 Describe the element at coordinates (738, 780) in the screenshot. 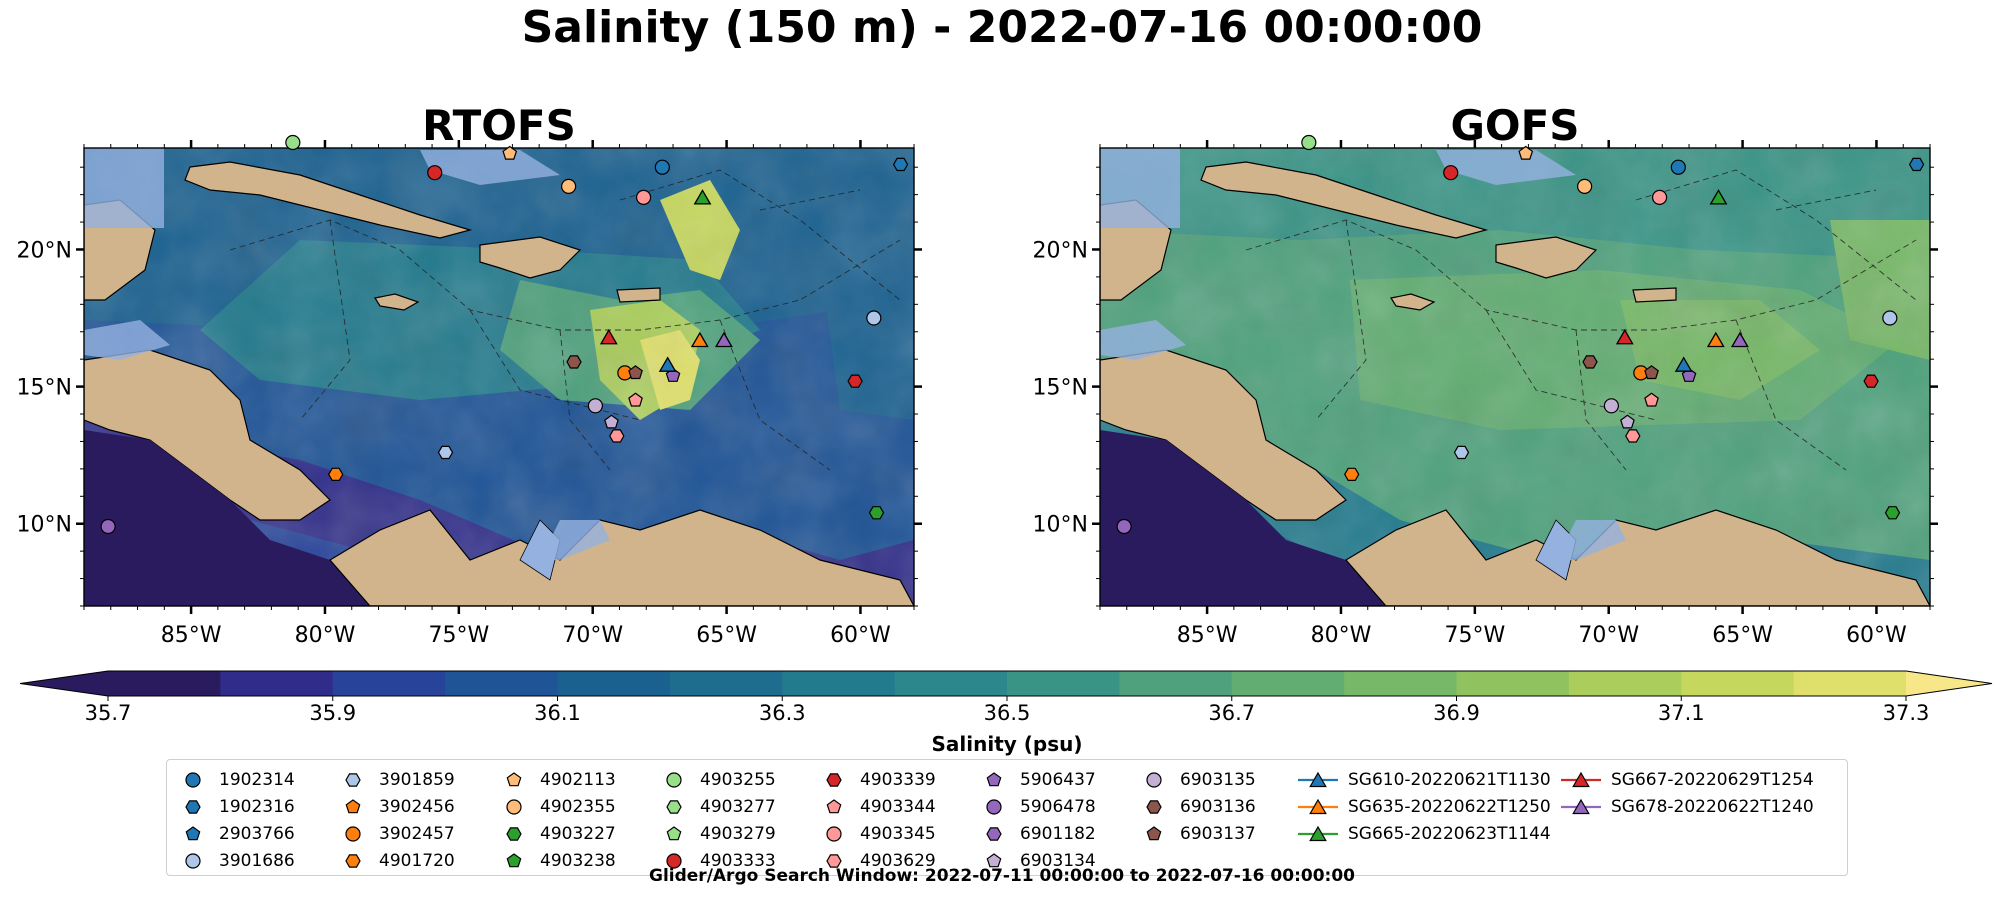

I see `legend-label: 4903255` at that location.